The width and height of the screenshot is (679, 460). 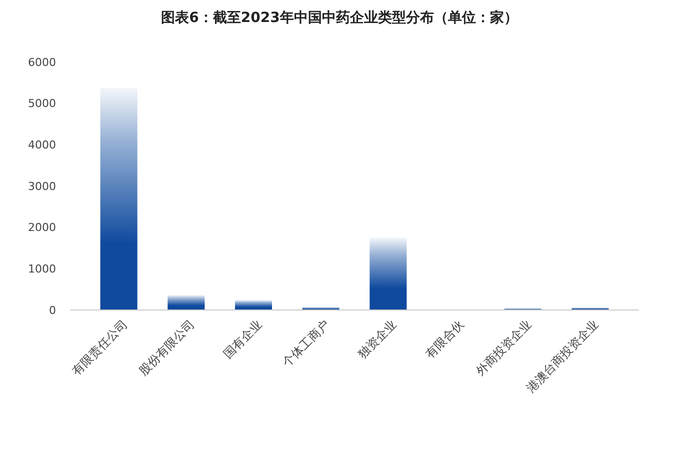 What do you see at coordinates (242, 339) in the screenshot?
I see `x-tick-label: 国有企业` at bounding box center [242, 339].